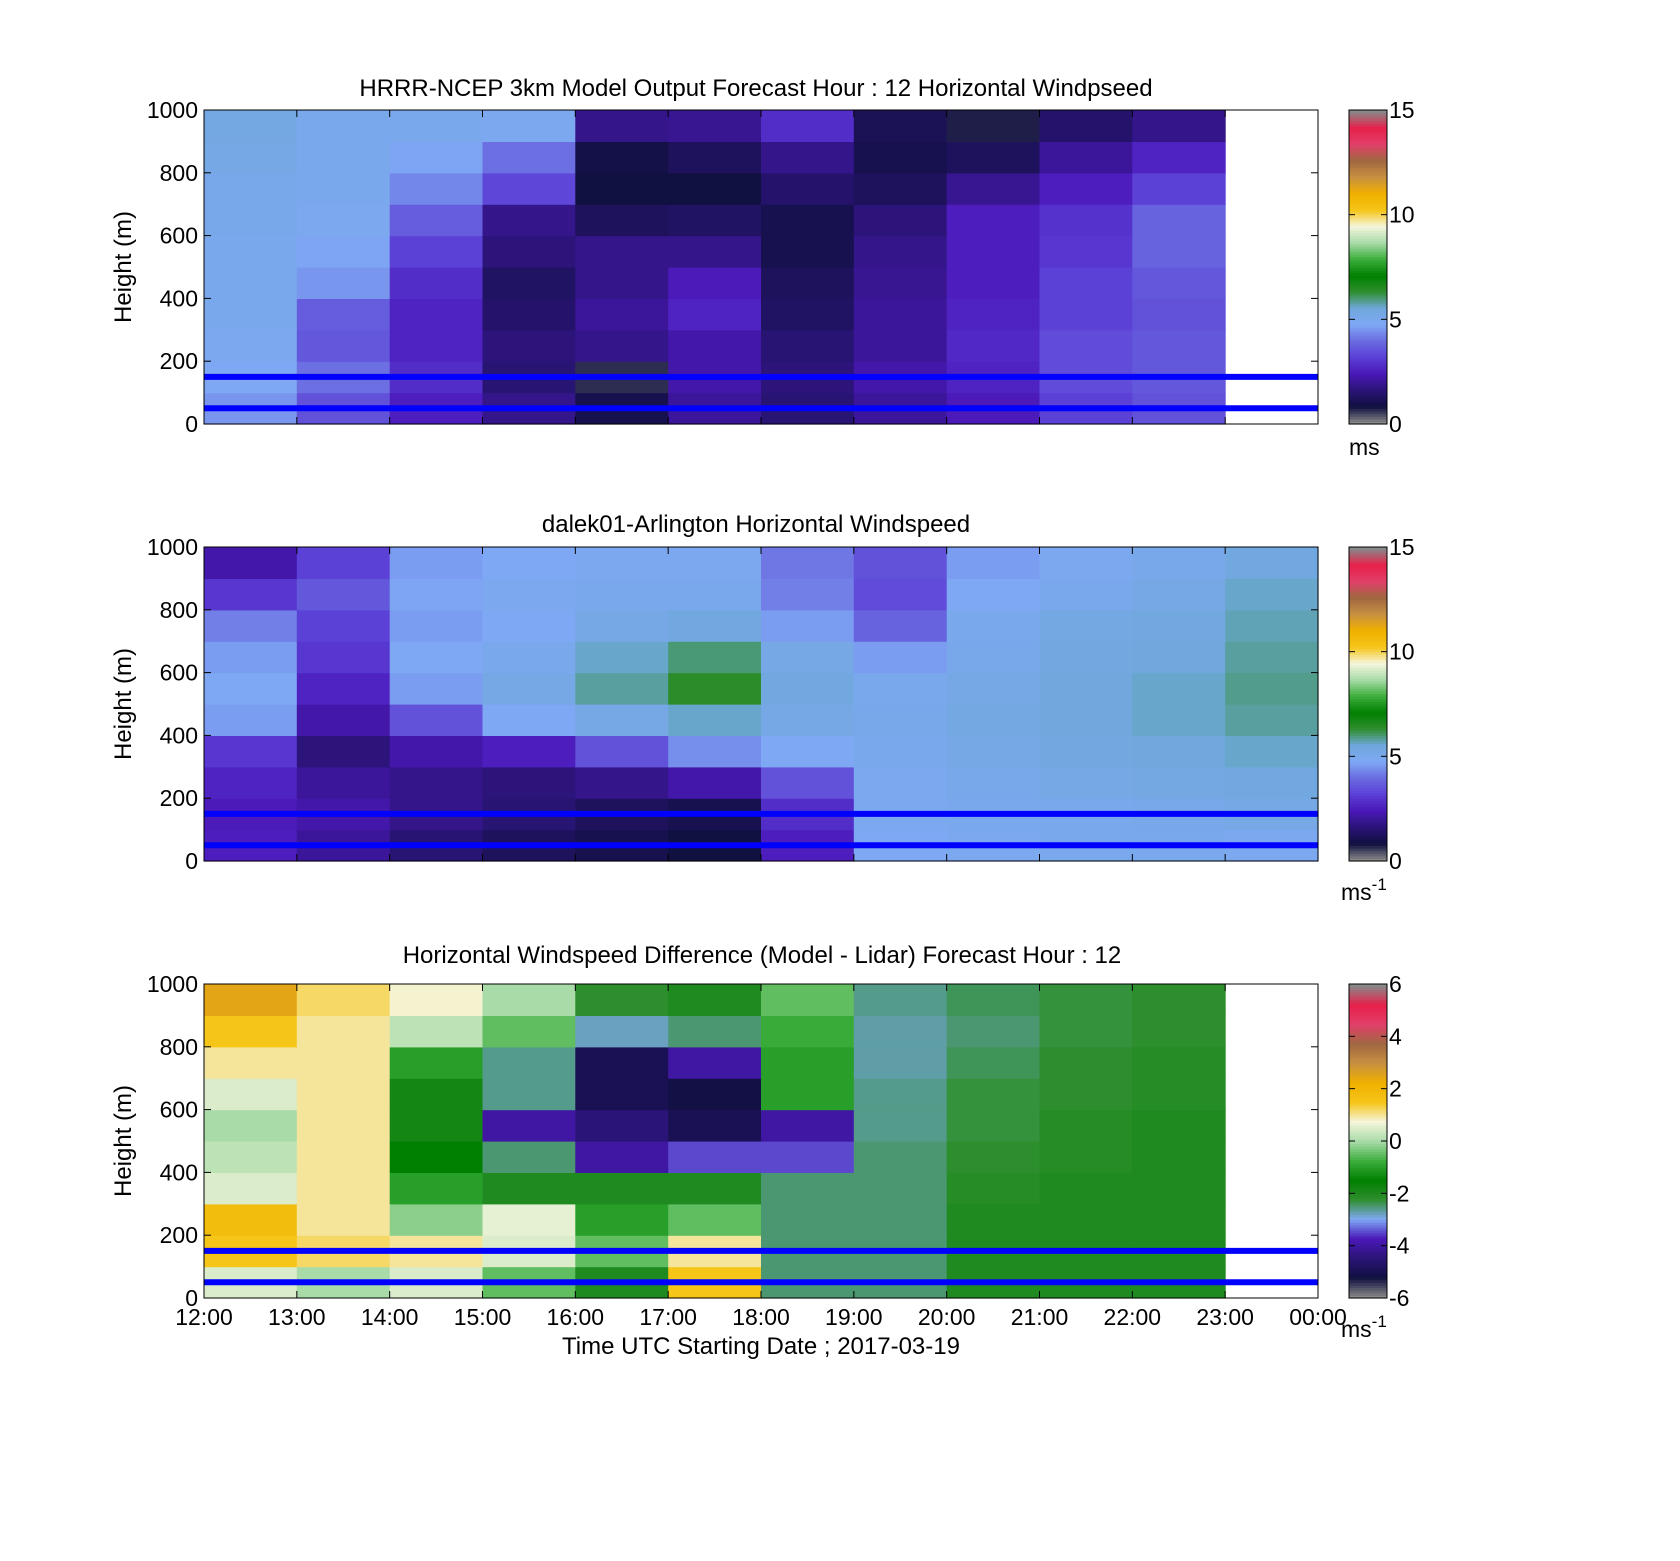 The height and width of the screenshot is (1561, 1680). What do you see at coordinates (1395, 756) in the screenshot?
I see `colorbar-tick-label: 5` at bounding box center [1395, 756].